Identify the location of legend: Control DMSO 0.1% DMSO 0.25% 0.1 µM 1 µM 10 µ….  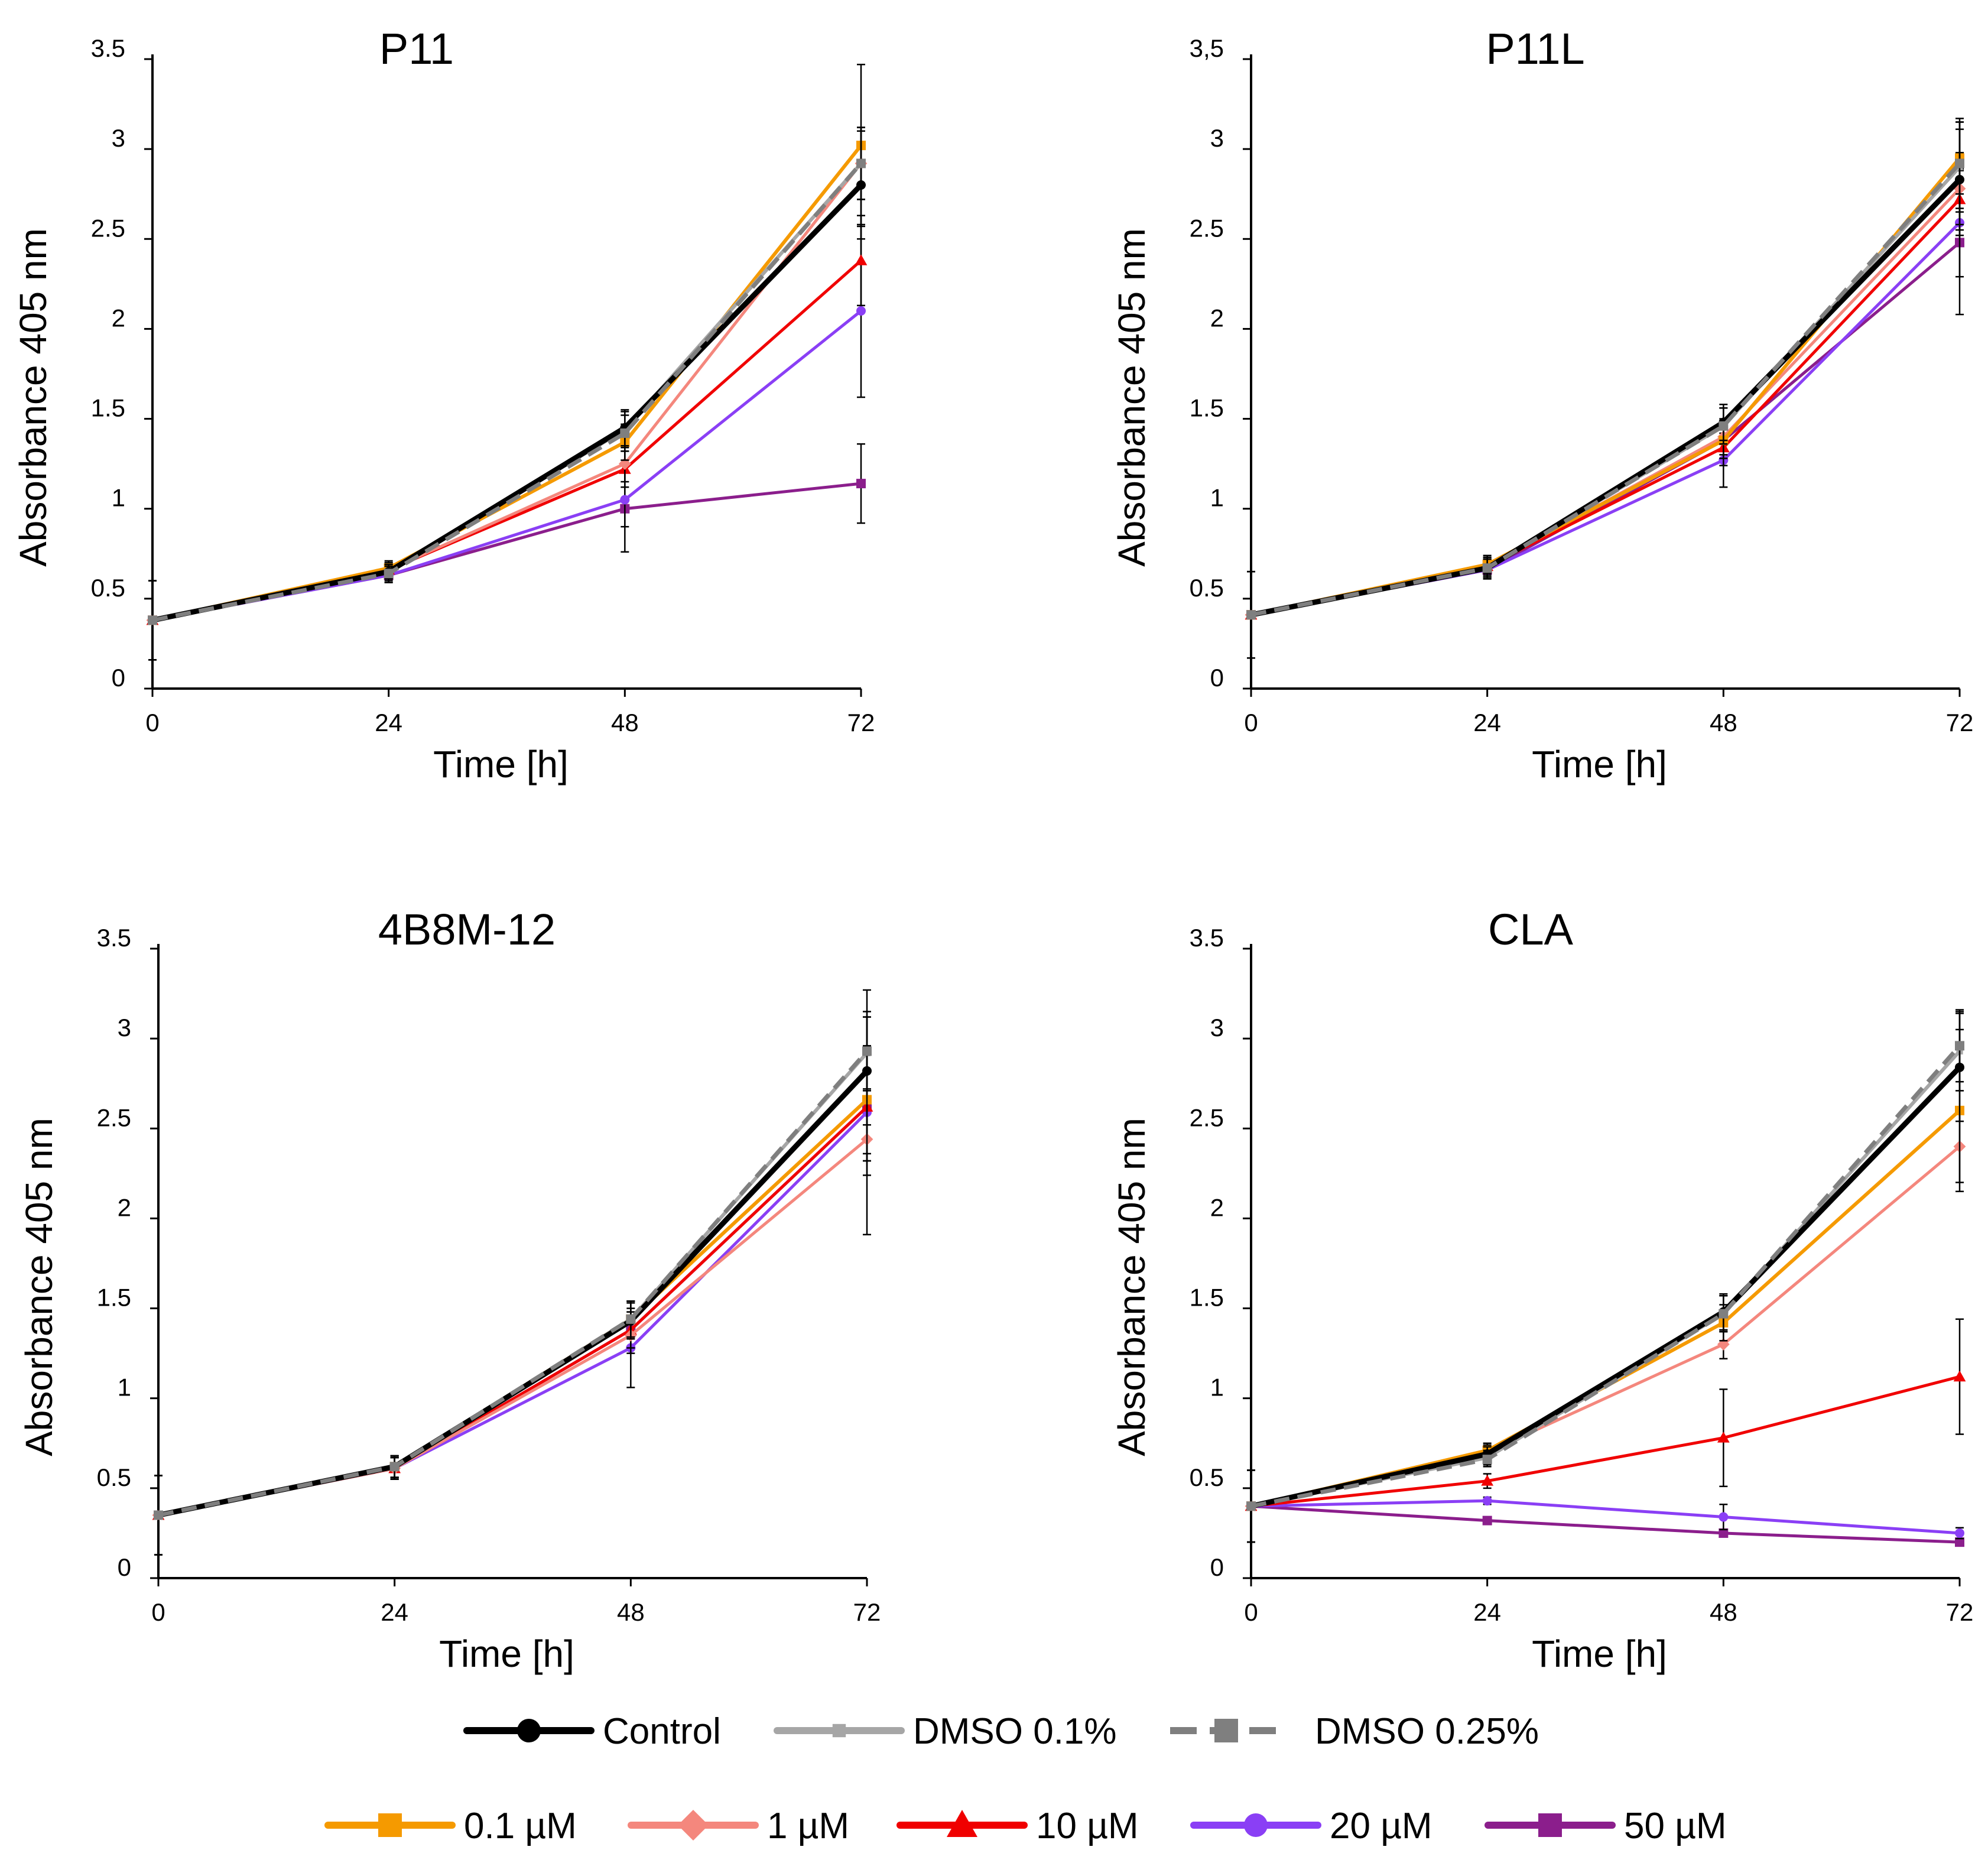
(1025, 1778).